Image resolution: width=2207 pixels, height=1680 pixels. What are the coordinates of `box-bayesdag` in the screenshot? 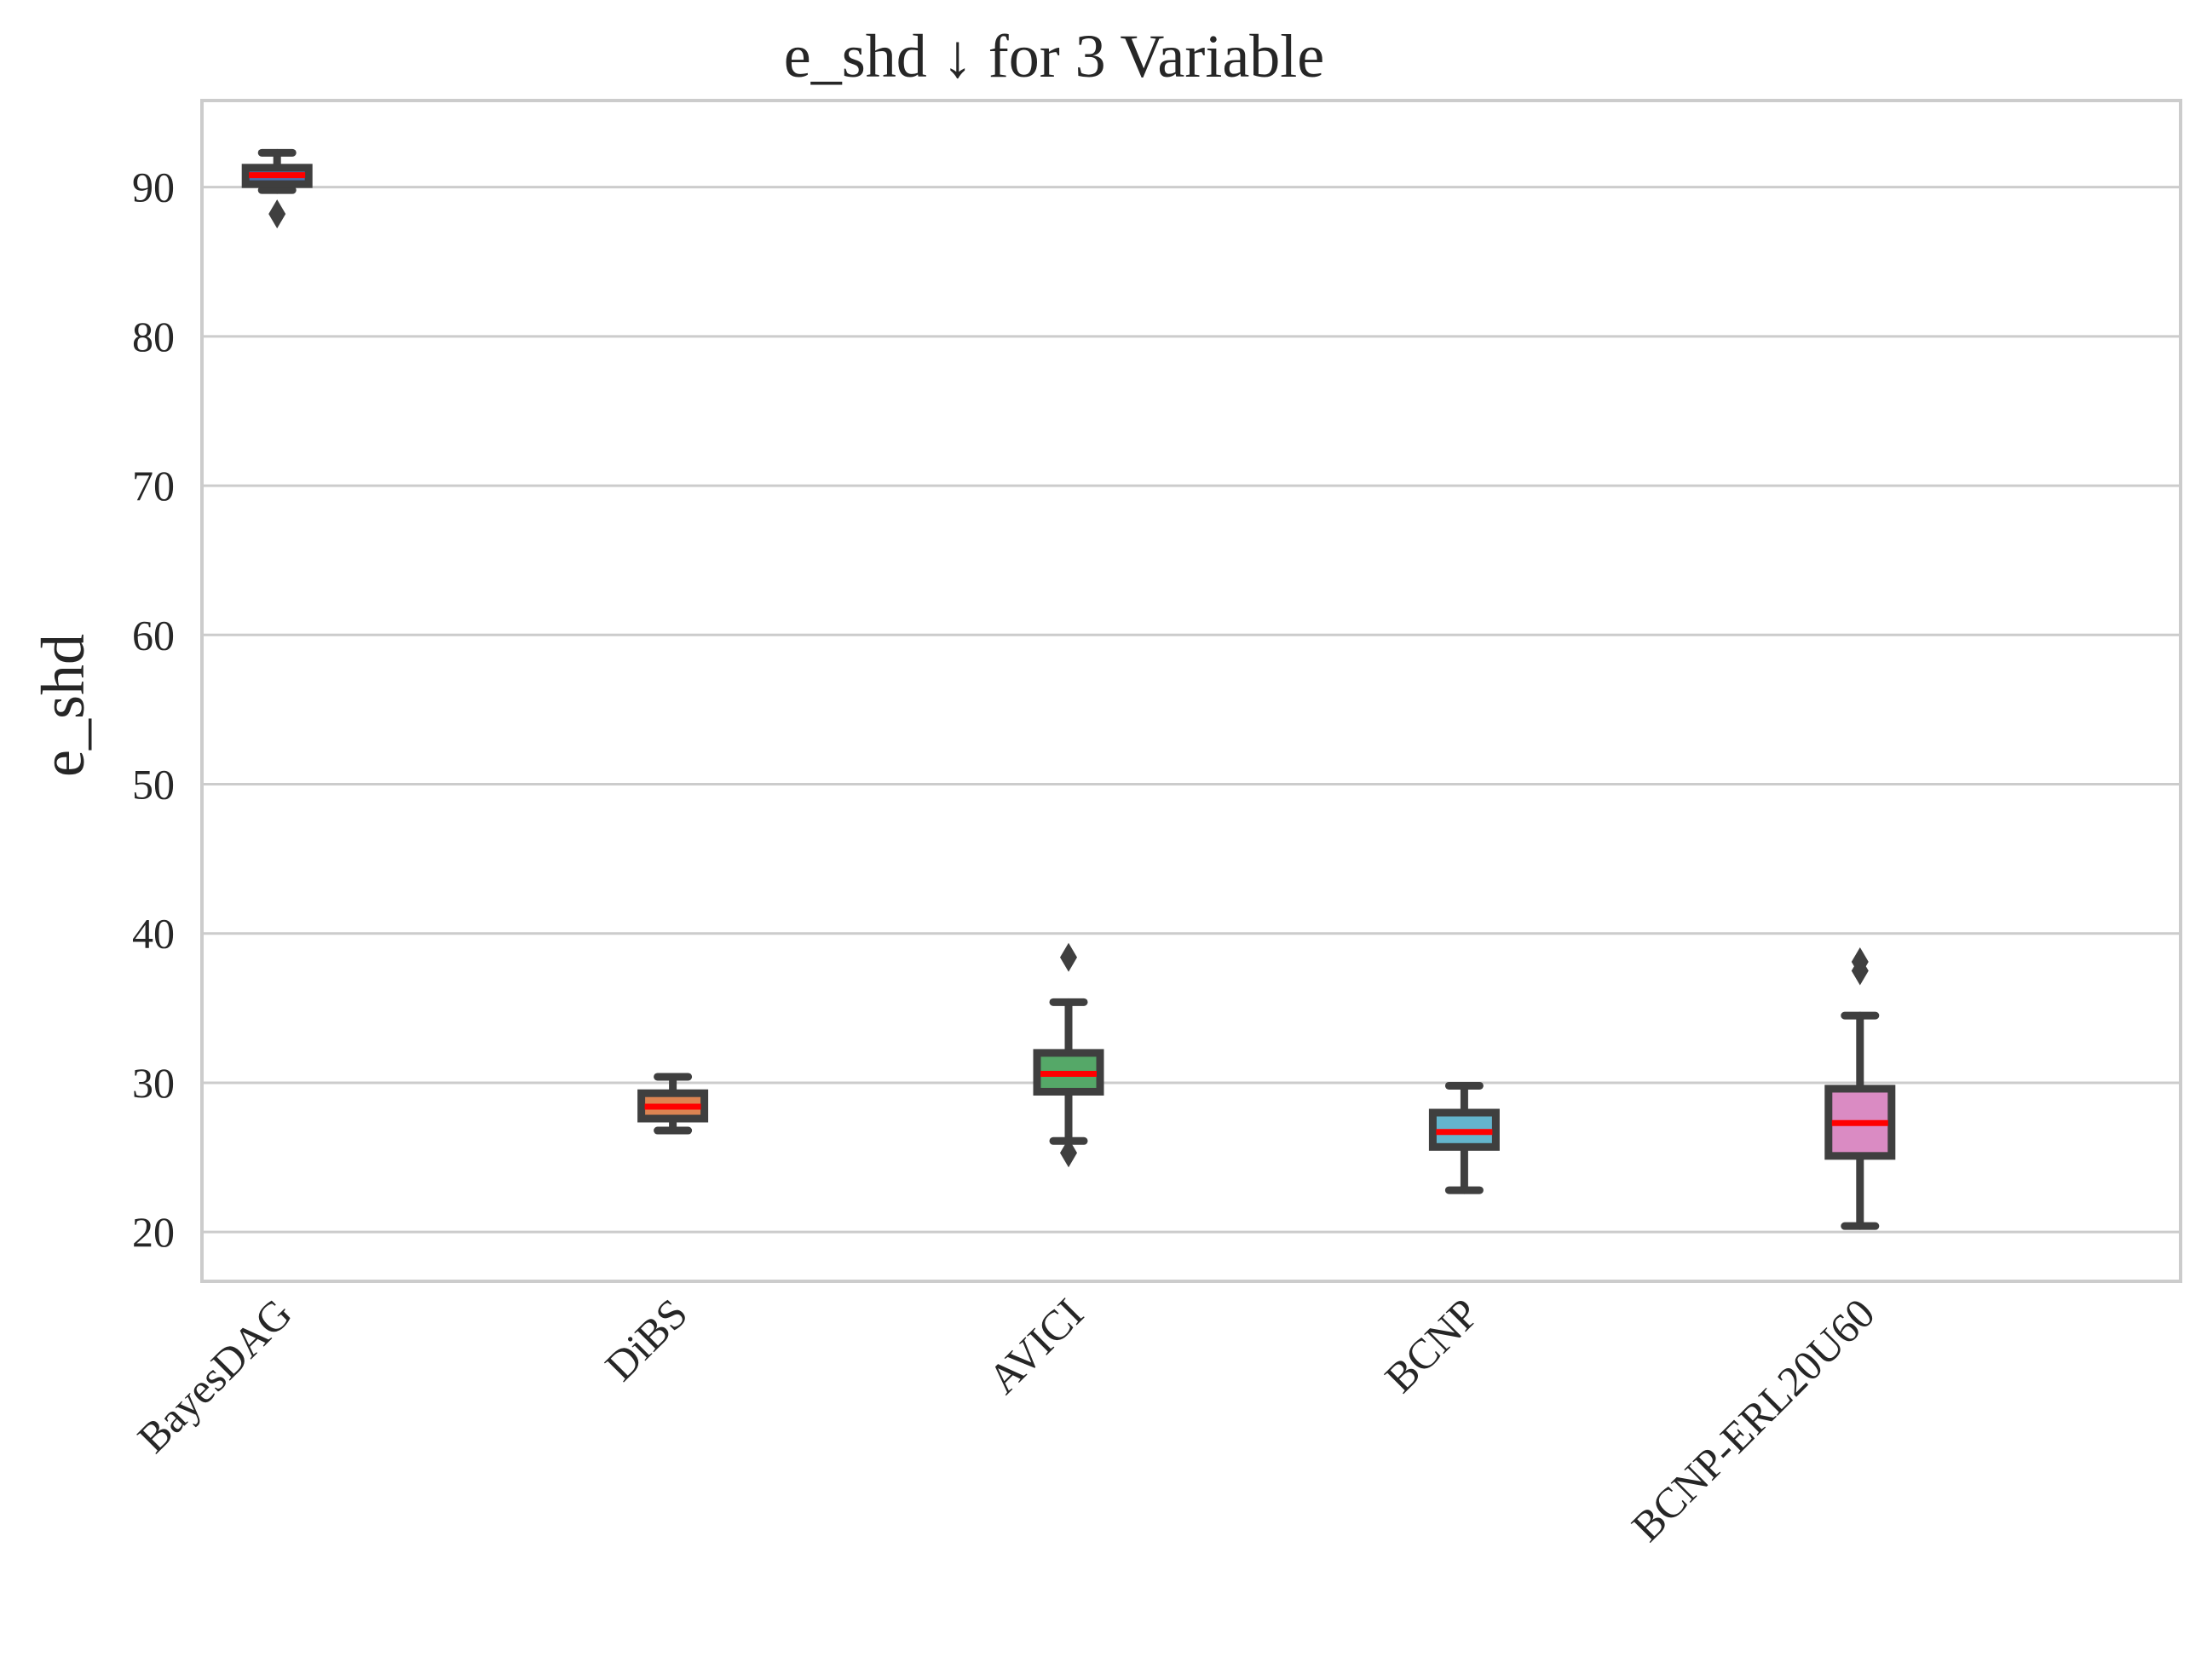 It's located at (277, 189).